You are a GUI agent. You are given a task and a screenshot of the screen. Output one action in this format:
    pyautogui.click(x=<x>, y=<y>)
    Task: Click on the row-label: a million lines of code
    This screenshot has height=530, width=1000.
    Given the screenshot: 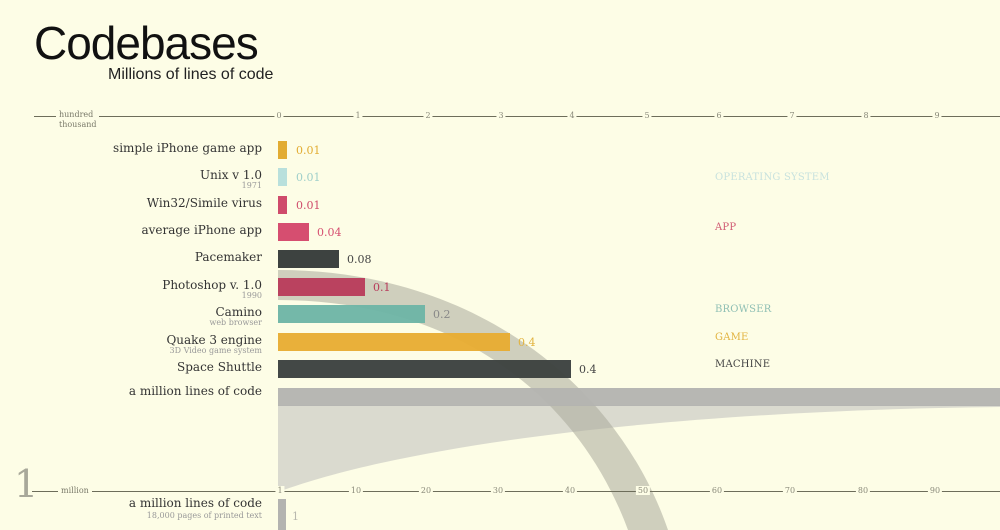 What is the action you would take?
    pyautogui.click(x=195, y=391)
    